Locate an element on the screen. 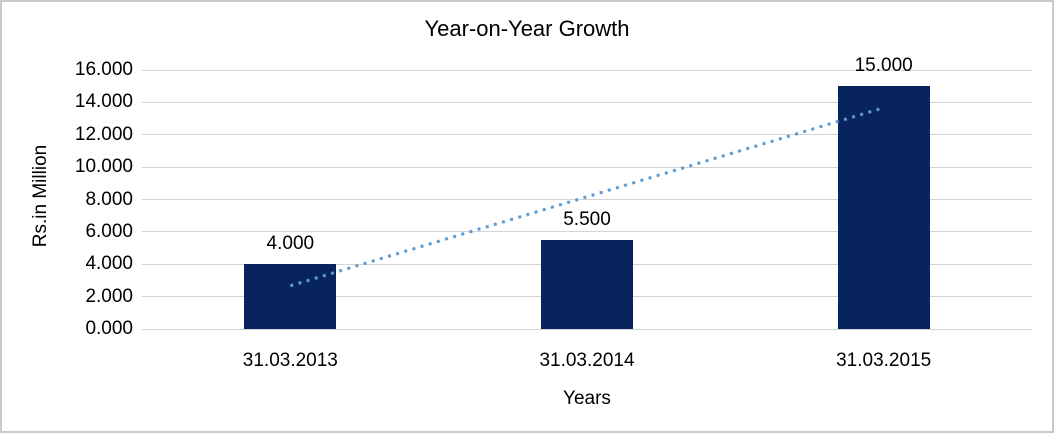 This screenshot has height=433, width=1054. x-tick-label: 31.03.2014 is located at coordinates (587, 360).